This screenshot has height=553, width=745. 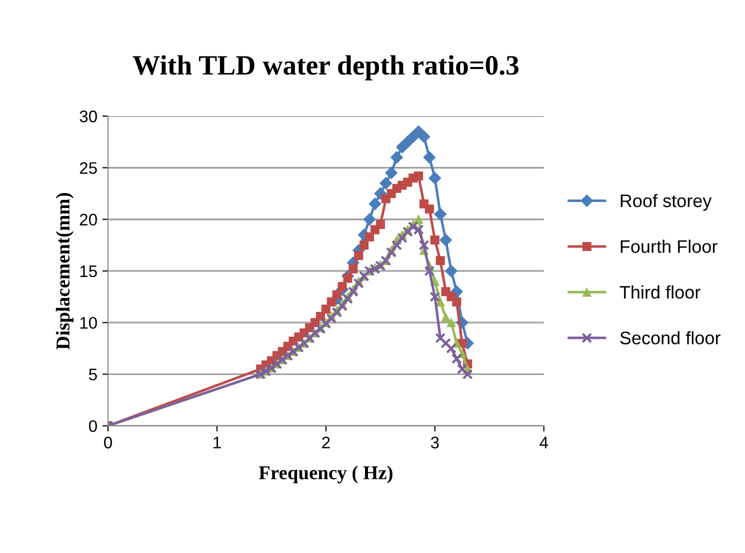 I want to click on x-tick-label: 0, so click(x=108, y=442).